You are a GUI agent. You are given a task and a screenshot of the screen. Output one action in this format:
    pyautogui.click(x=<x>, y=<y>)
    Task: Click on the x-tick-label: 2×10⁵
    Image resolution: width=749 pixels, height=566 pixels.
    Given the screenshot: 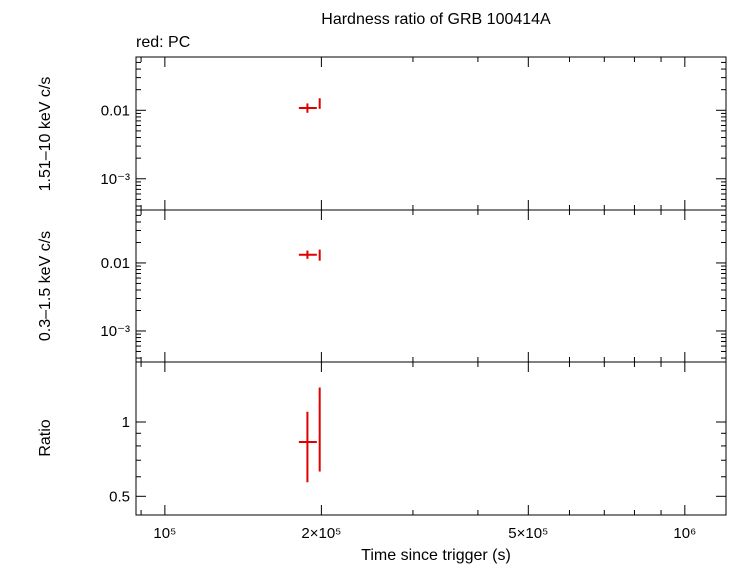 What is the action you would take?
    pyautogui.click(x=321, y=533)
    